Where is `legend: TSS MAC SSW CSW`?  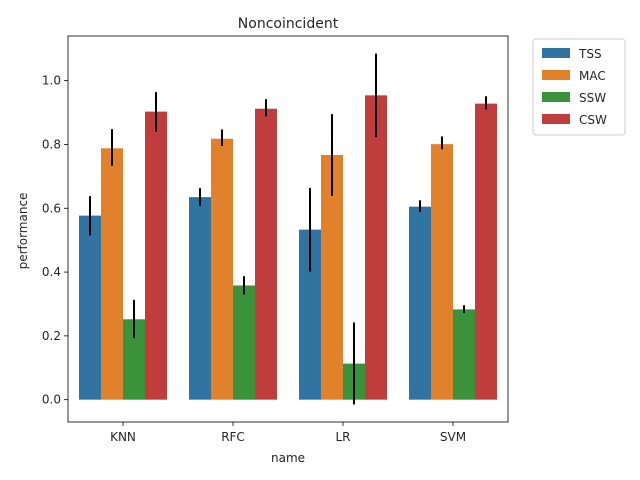 legend: TSS MAC SSW CSW is located at coordinates (579, 87).